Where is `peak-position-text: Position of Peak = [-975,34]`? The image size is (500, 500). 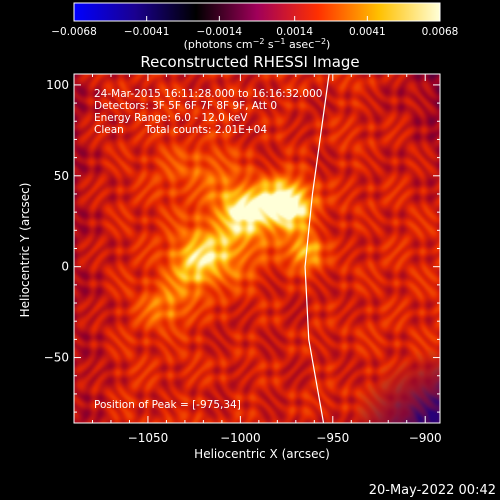 peak-position-text: Position of Peak = [-975,34] is located at coordinates (167, 405).